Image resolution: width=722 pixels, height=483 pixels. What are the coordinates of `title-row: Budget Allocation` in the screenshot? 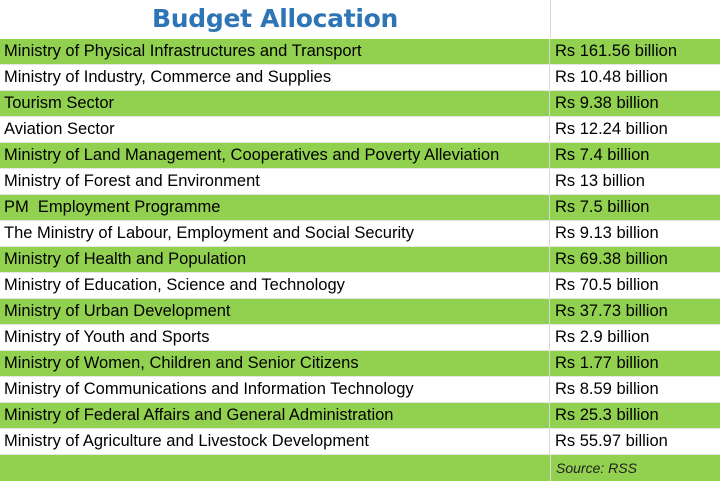 It's located at (360, 19).